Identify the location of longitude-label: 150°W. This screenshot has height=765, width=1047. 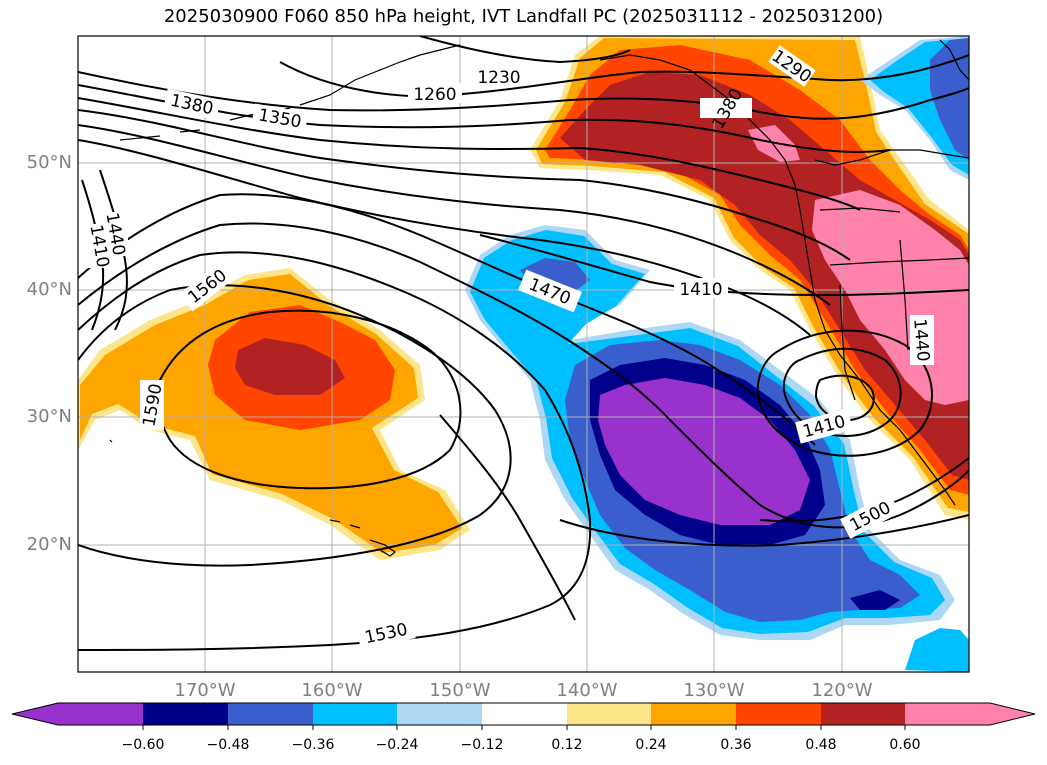
(460, 690).